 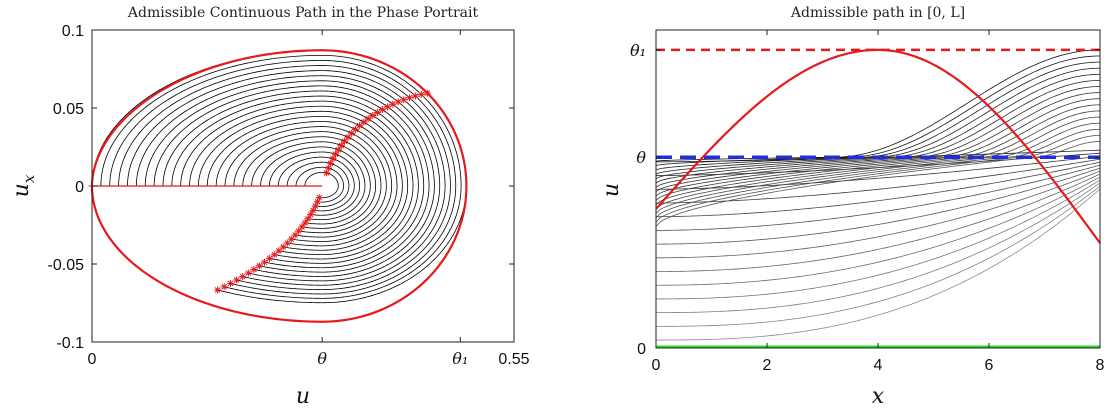 I want to click on left-y-axis-label: ux, so click(x=23, y=185).